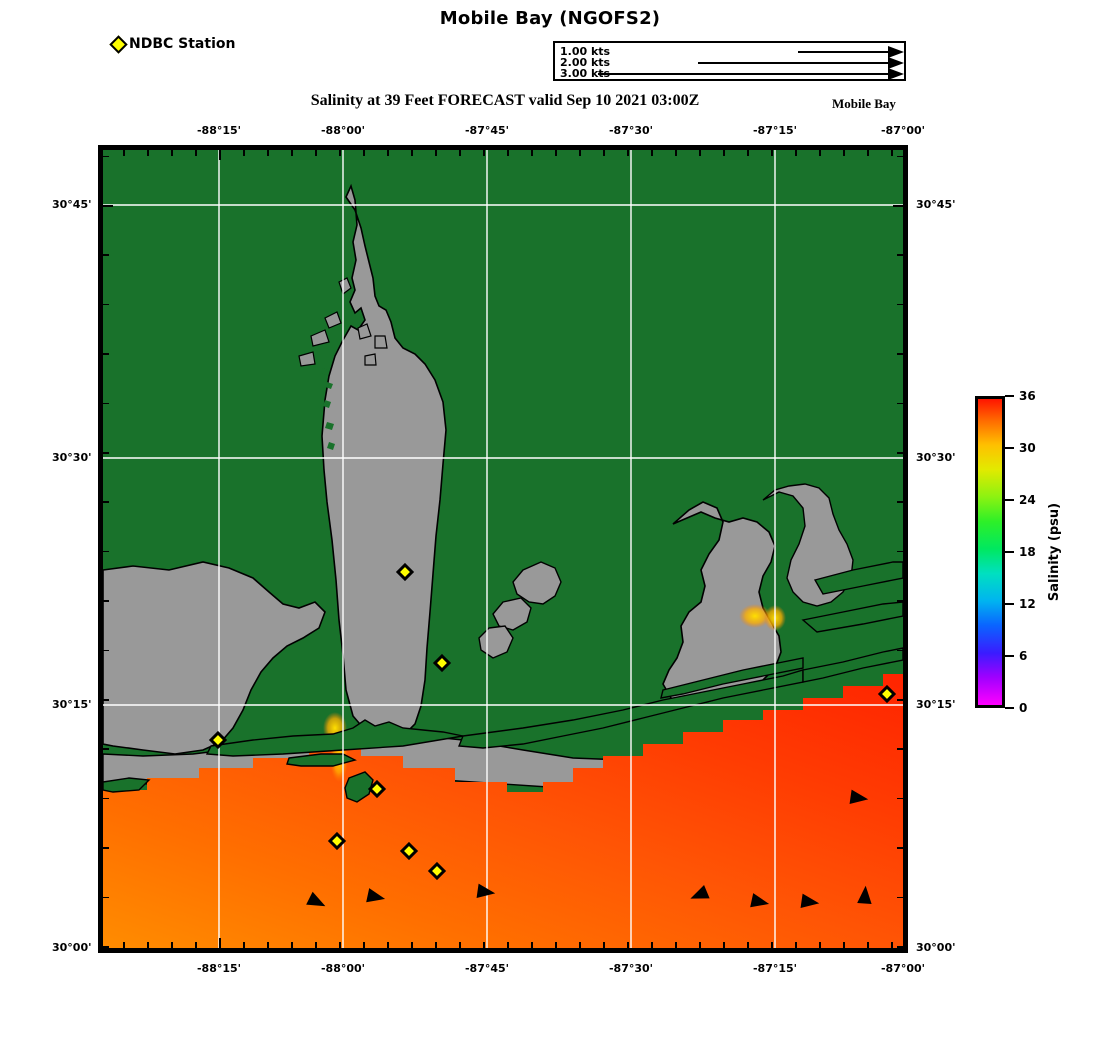 This screenshot has height=1050, width=1100. I want to click on colorbar-gradient, so click(990, 552).